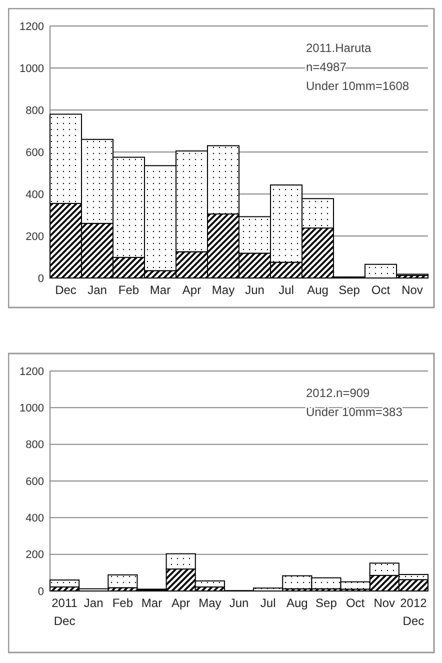 The width and height of the screenshot is (442, 663). Describe the element at coordinates (65, 290) in the screenshot. I see `x-tick-label: Dec` at that location.